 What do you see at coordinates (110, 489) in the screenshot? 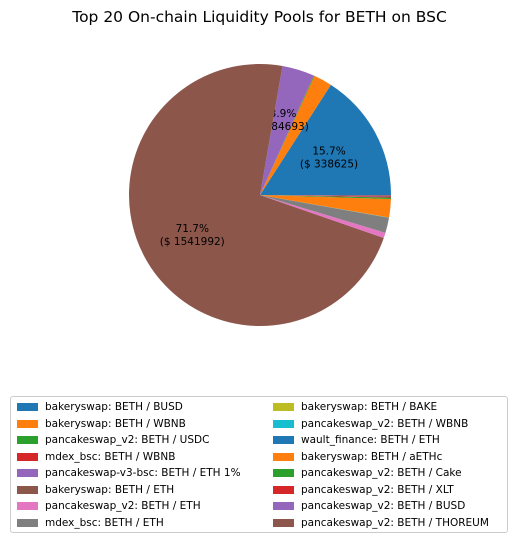
I see `legend-label: bakeryswap: BETH / ETH` at bounding box center [110, 489].